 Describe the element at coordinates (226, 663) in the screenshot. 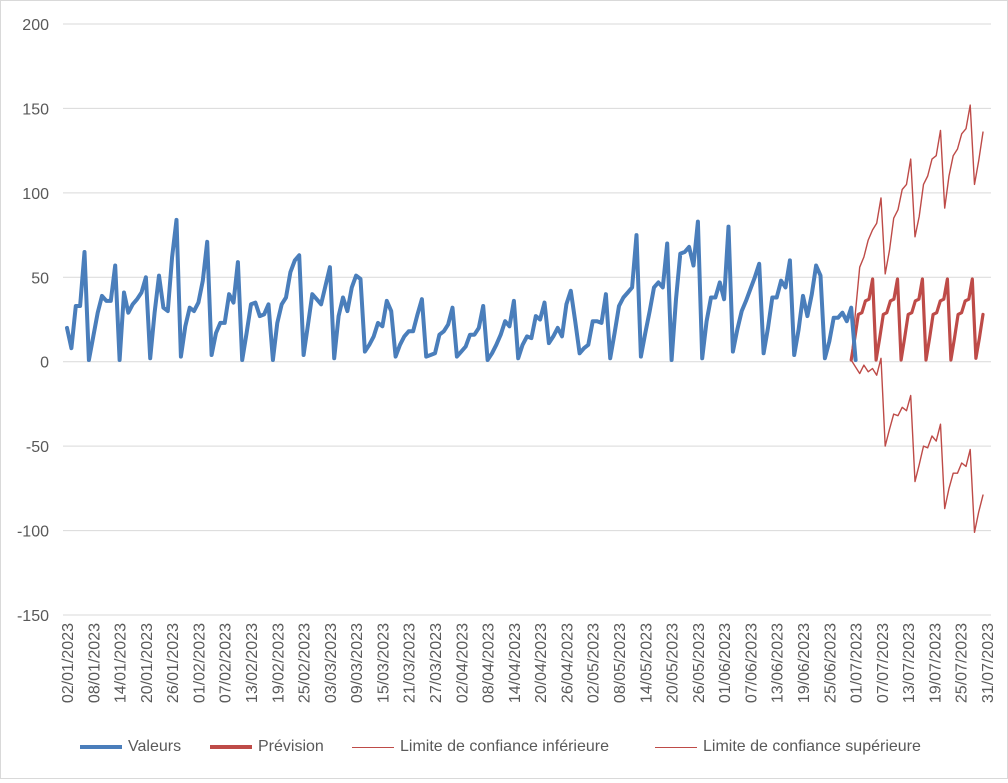

I see `x-tick-label: 07/02/2023` at that location.